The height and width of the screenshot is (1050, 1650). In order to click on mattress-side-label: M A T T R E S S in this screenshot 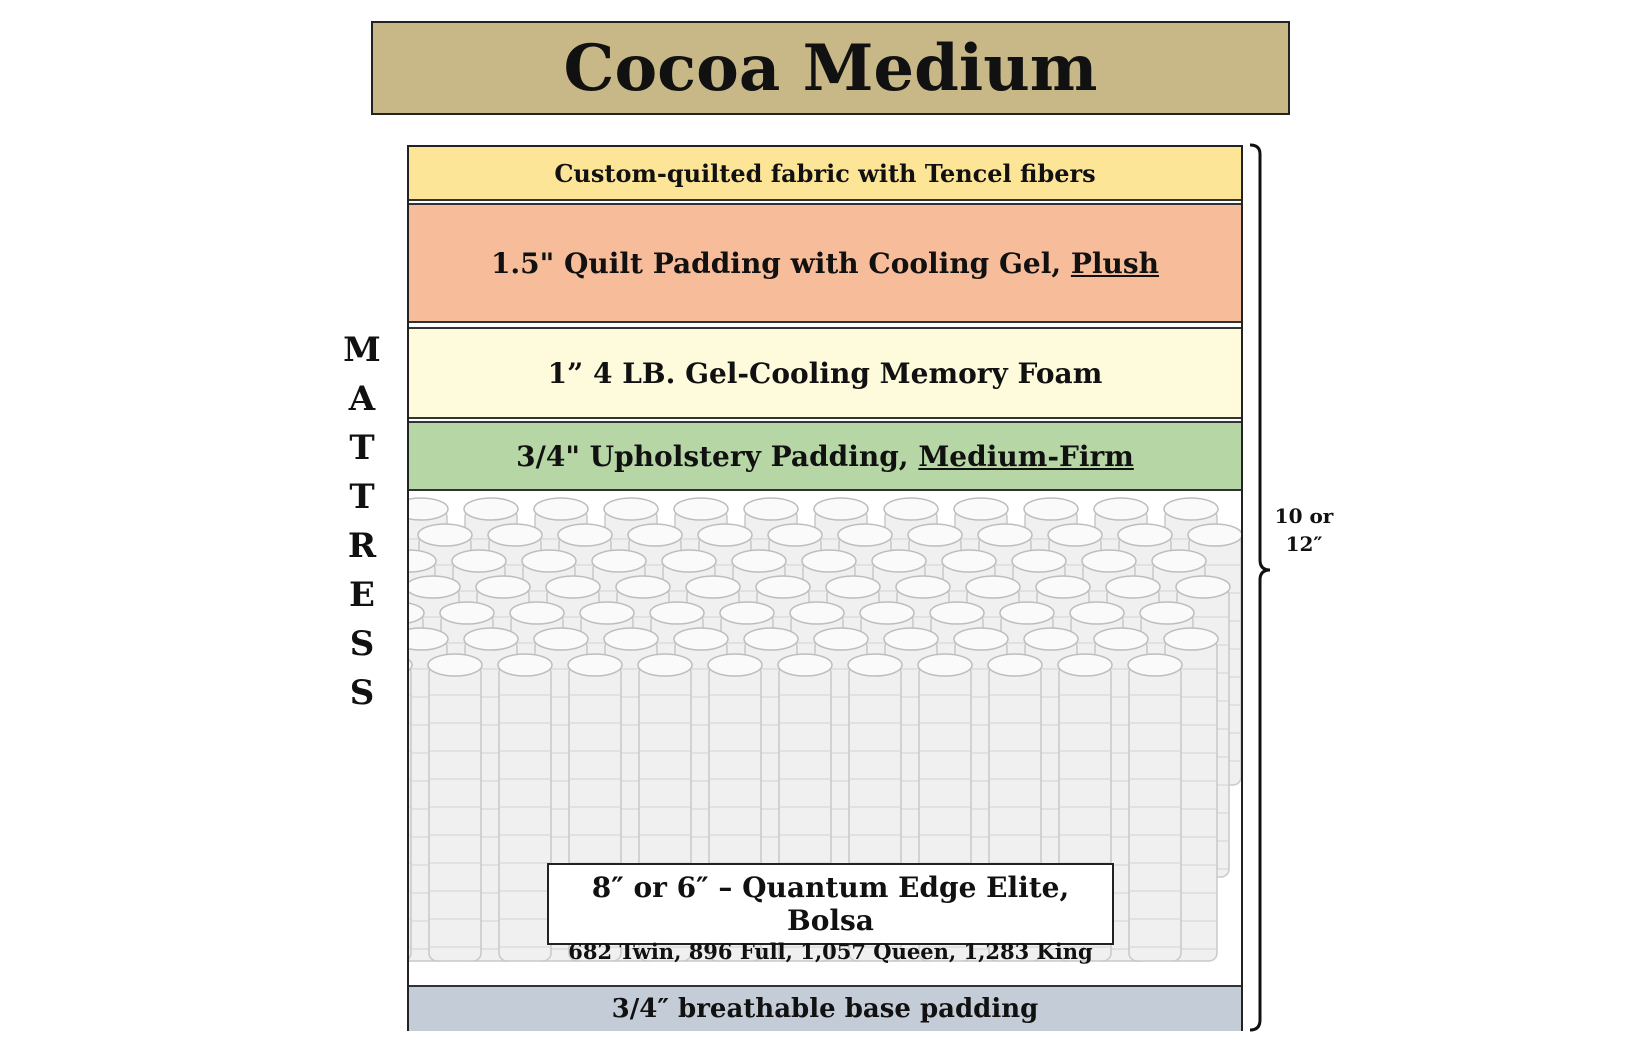, I will do `click(362, 522)`.